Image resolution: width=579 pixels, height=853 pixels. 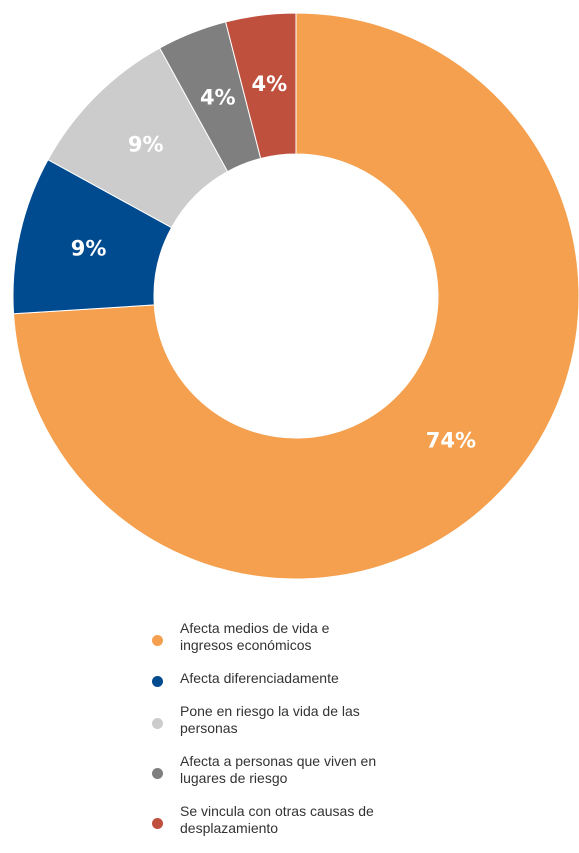 I want to click on donut-segment, so click(x=261, y=86).